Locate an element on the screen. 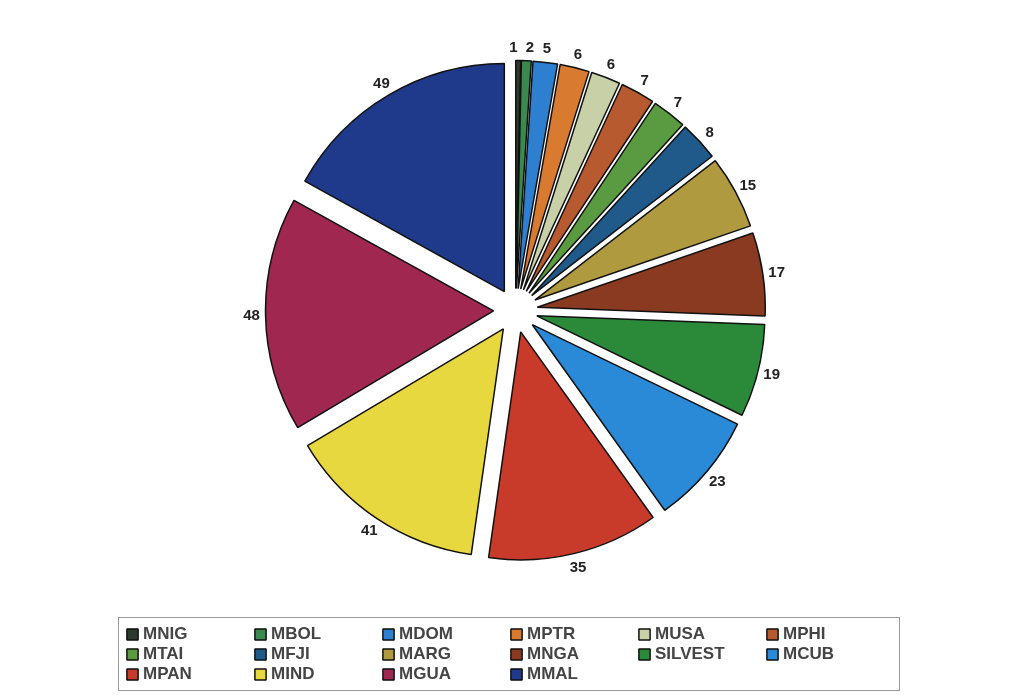 The width and height of the screenshot is (1036, 695). data-label: 1 is located at coordinates (513, 46).